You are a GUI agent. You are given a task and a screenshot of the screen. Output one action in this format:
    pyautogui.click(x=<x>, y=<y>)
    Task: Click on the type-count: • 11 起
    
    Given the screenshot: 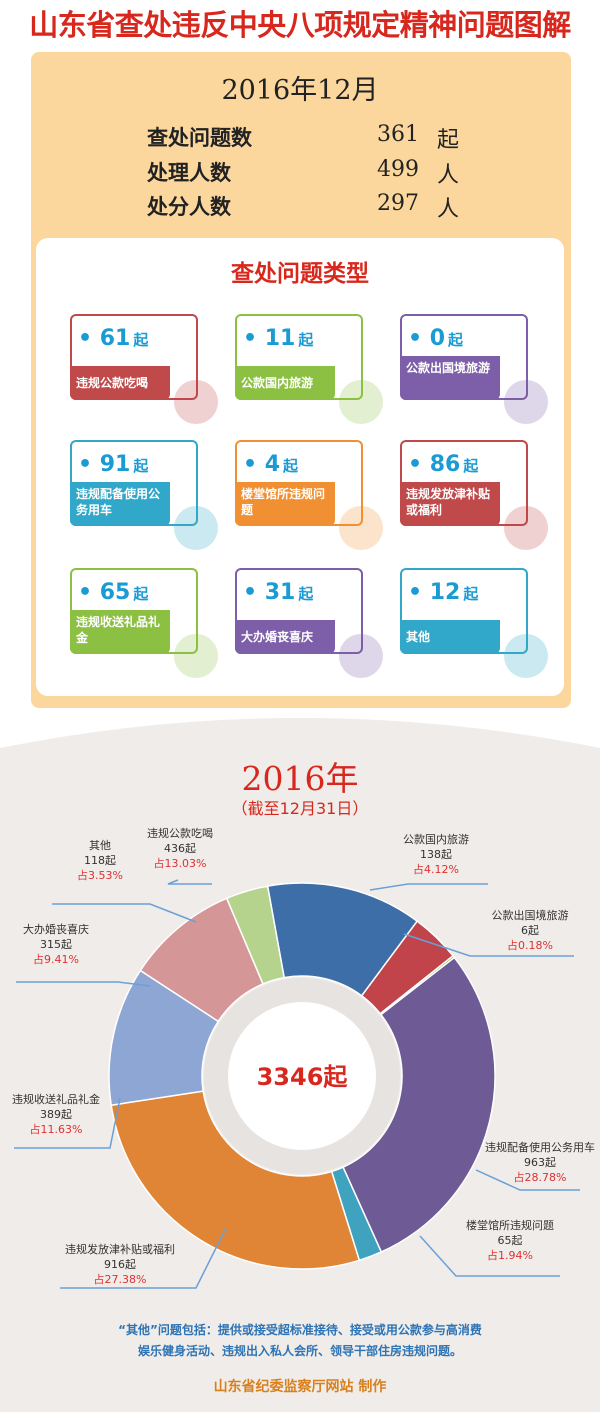 What is the action you would take?
    pyautogui.click(x=278, y=338)
    